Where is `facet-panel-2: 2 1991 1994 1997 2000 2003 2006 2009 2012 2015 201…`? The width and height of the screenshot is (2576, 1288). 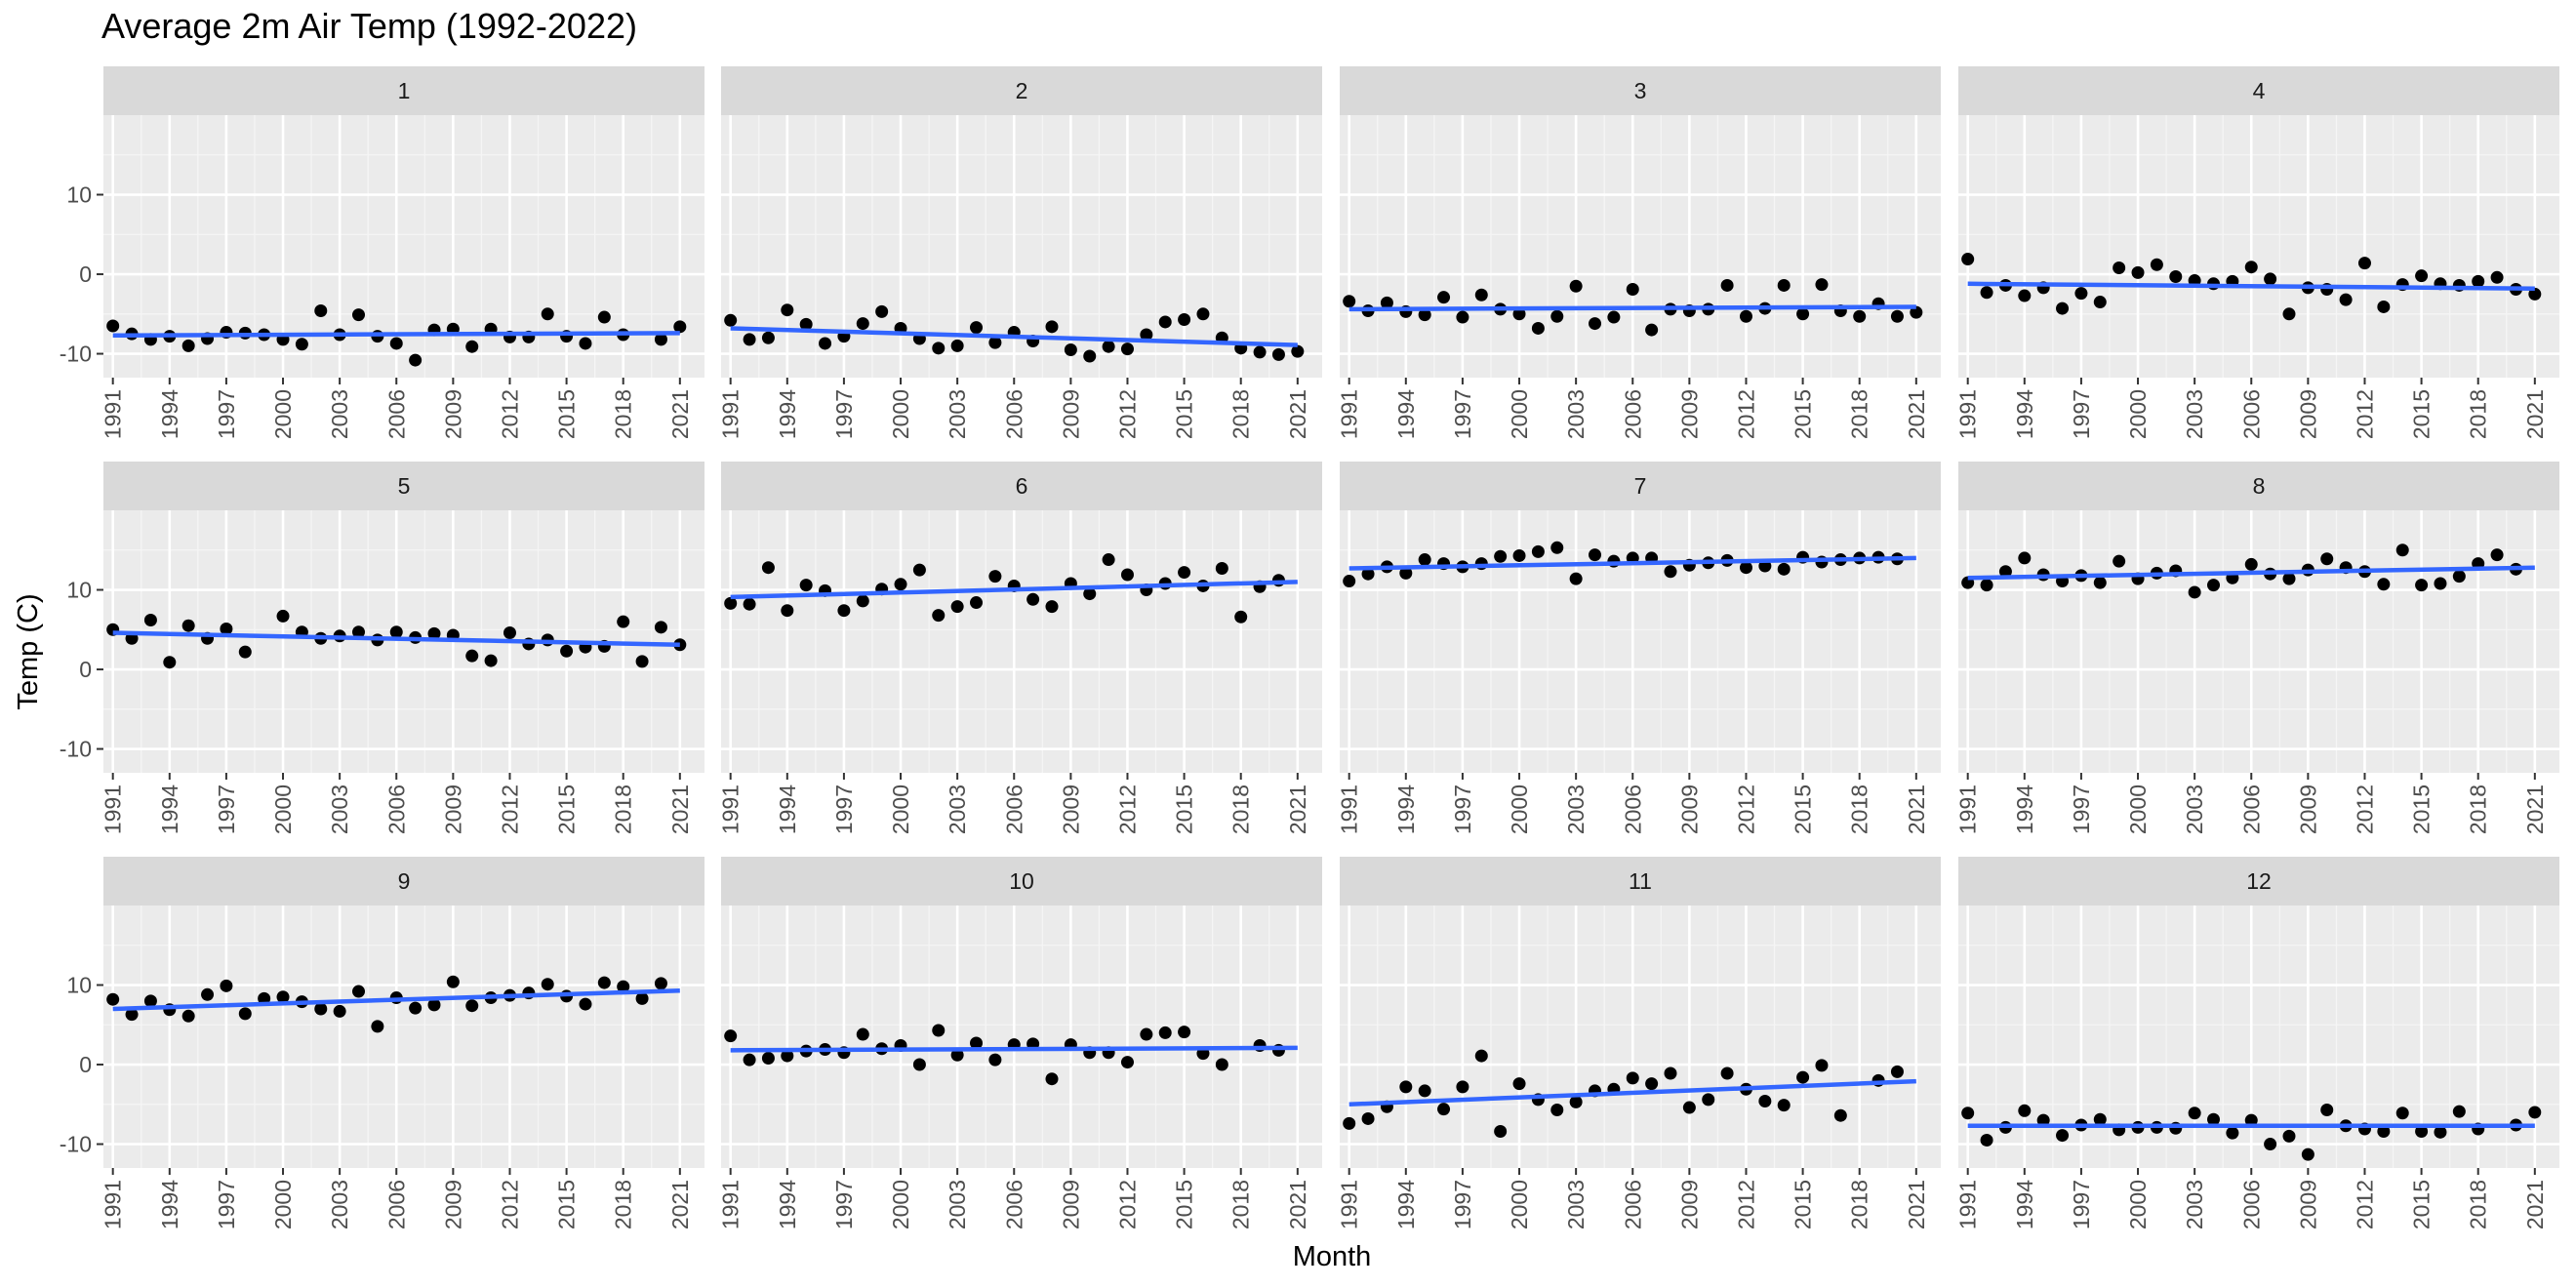
facet-panel-2: 2 1991 1994 1997 2000 2003 2006 2009 2012 2015 201… is located at coordinates (1020, 252).